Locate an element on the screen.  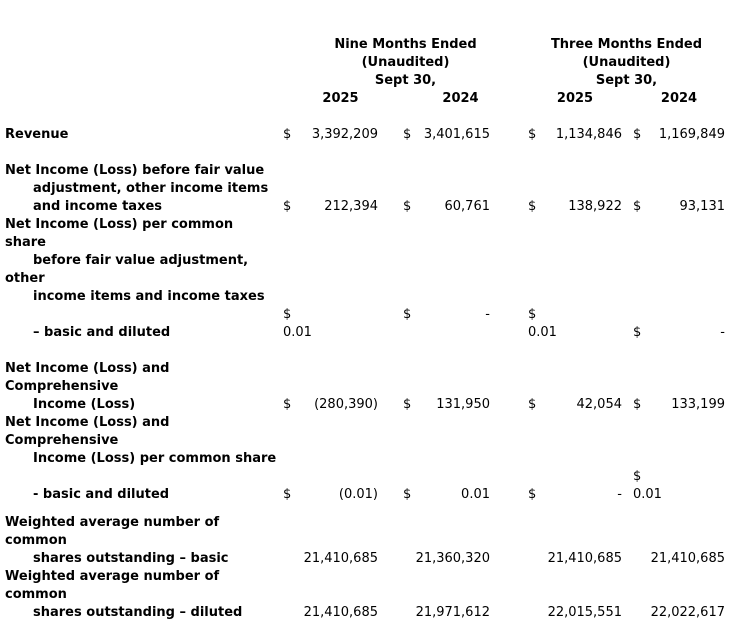
comprehensive-per-share-label-row: Net Income (Loss) and is located at coordinates (362, 423).